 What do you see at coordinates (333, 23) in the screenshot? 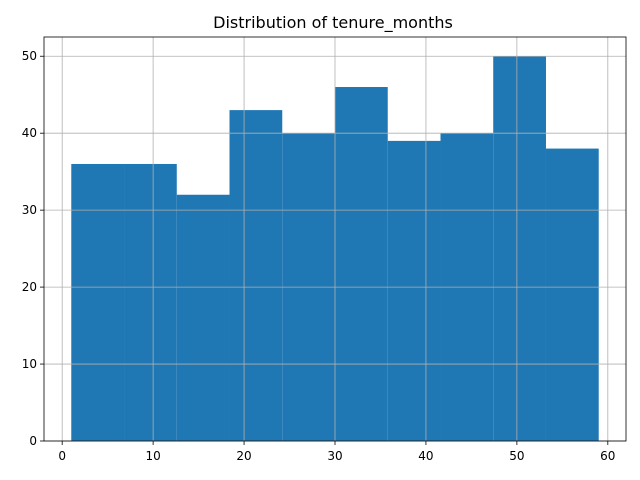
I see `chart-title: Distribution of tenure_months` at bounding box center [333, 23].